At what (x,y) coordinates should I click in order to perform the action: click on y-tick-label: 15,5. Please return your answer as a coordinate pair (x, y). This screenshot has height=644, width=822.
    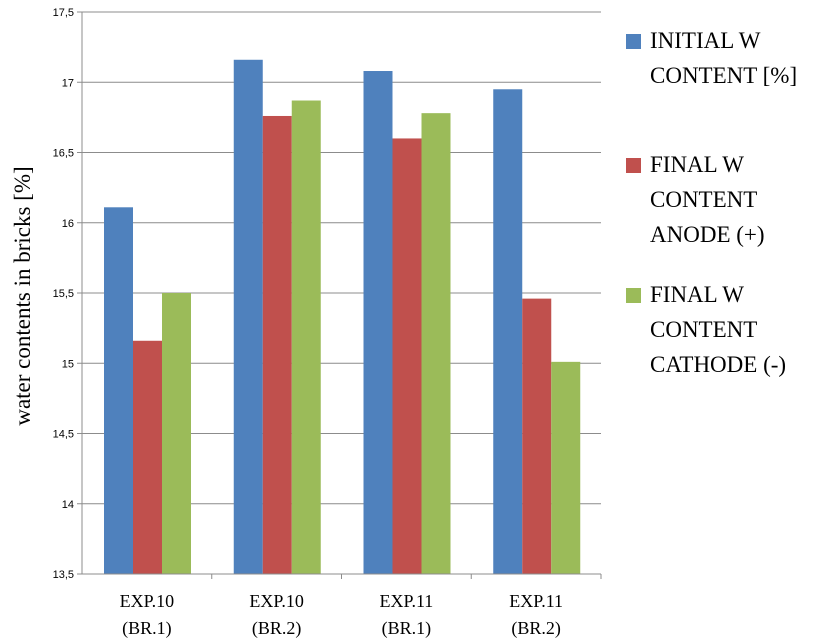
    Looking at the image, I should click on (63, 294).